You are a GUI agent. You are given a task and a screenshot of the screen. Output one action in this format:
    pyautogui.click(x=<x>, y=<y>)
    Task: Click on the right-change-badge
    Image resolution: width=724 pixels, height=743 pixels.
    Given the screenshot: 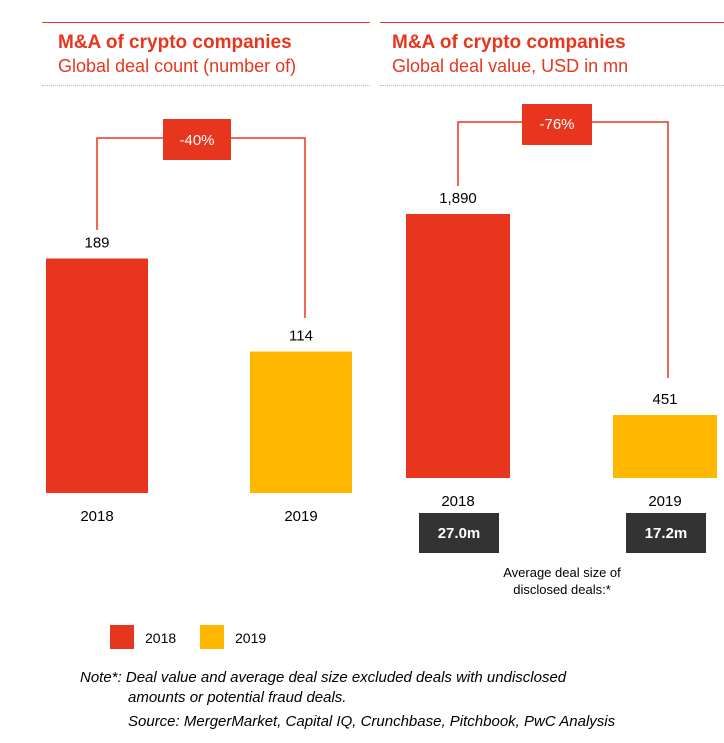 What is the action you would take?
    pyautogui.click(x=557, y=124)
    